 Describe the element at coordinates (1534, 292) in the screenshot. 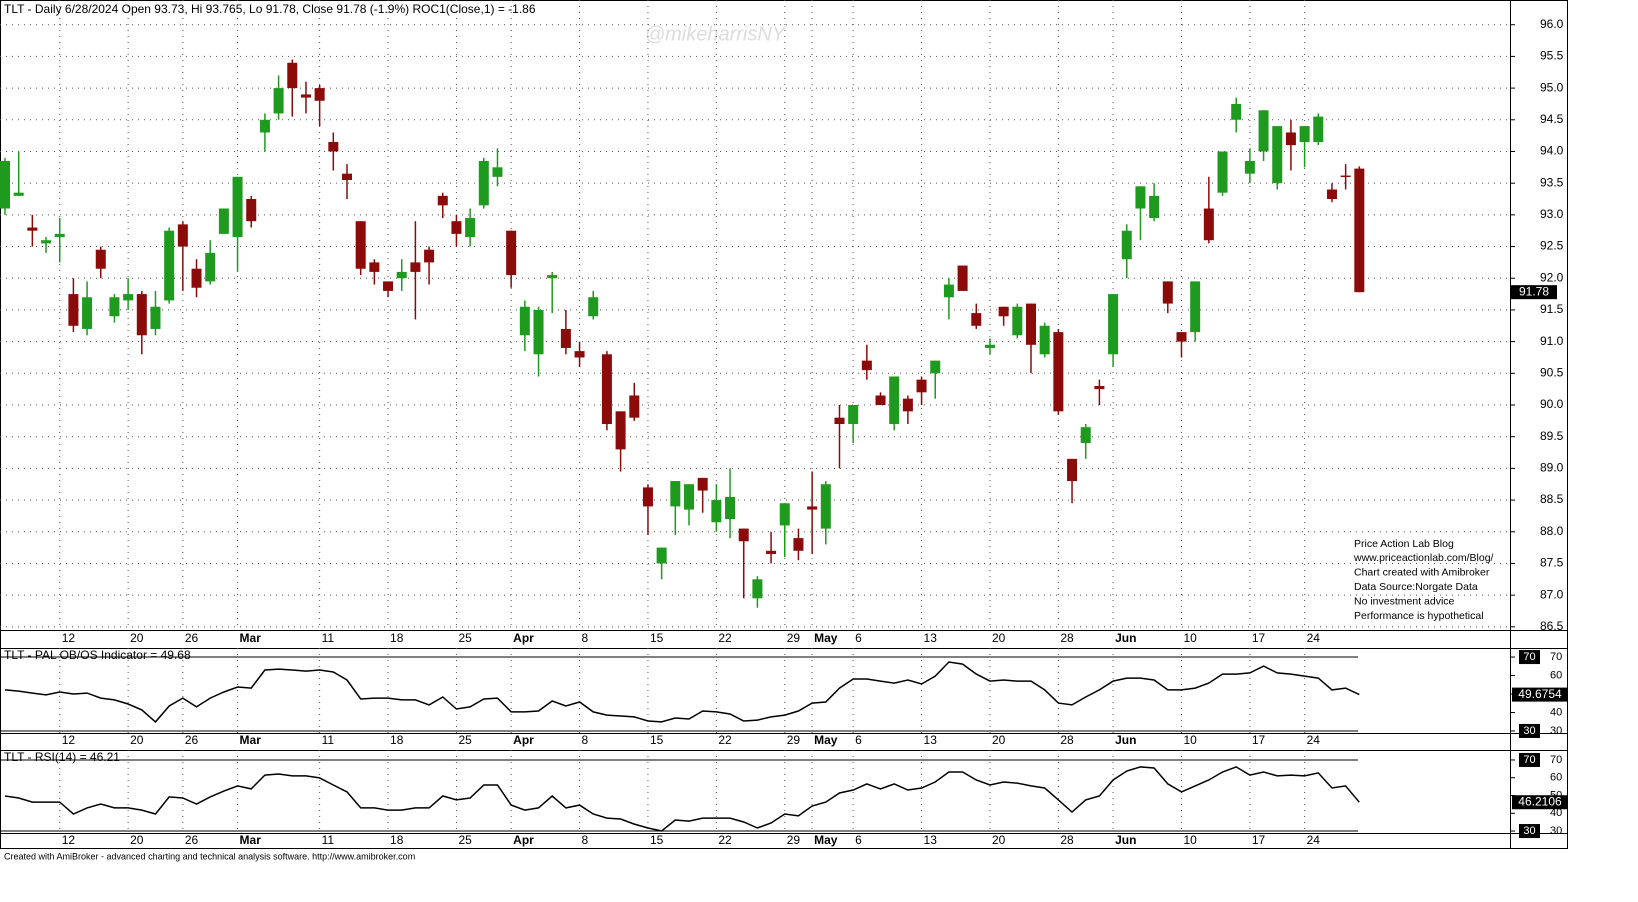

I see `last-price-box` at that location.